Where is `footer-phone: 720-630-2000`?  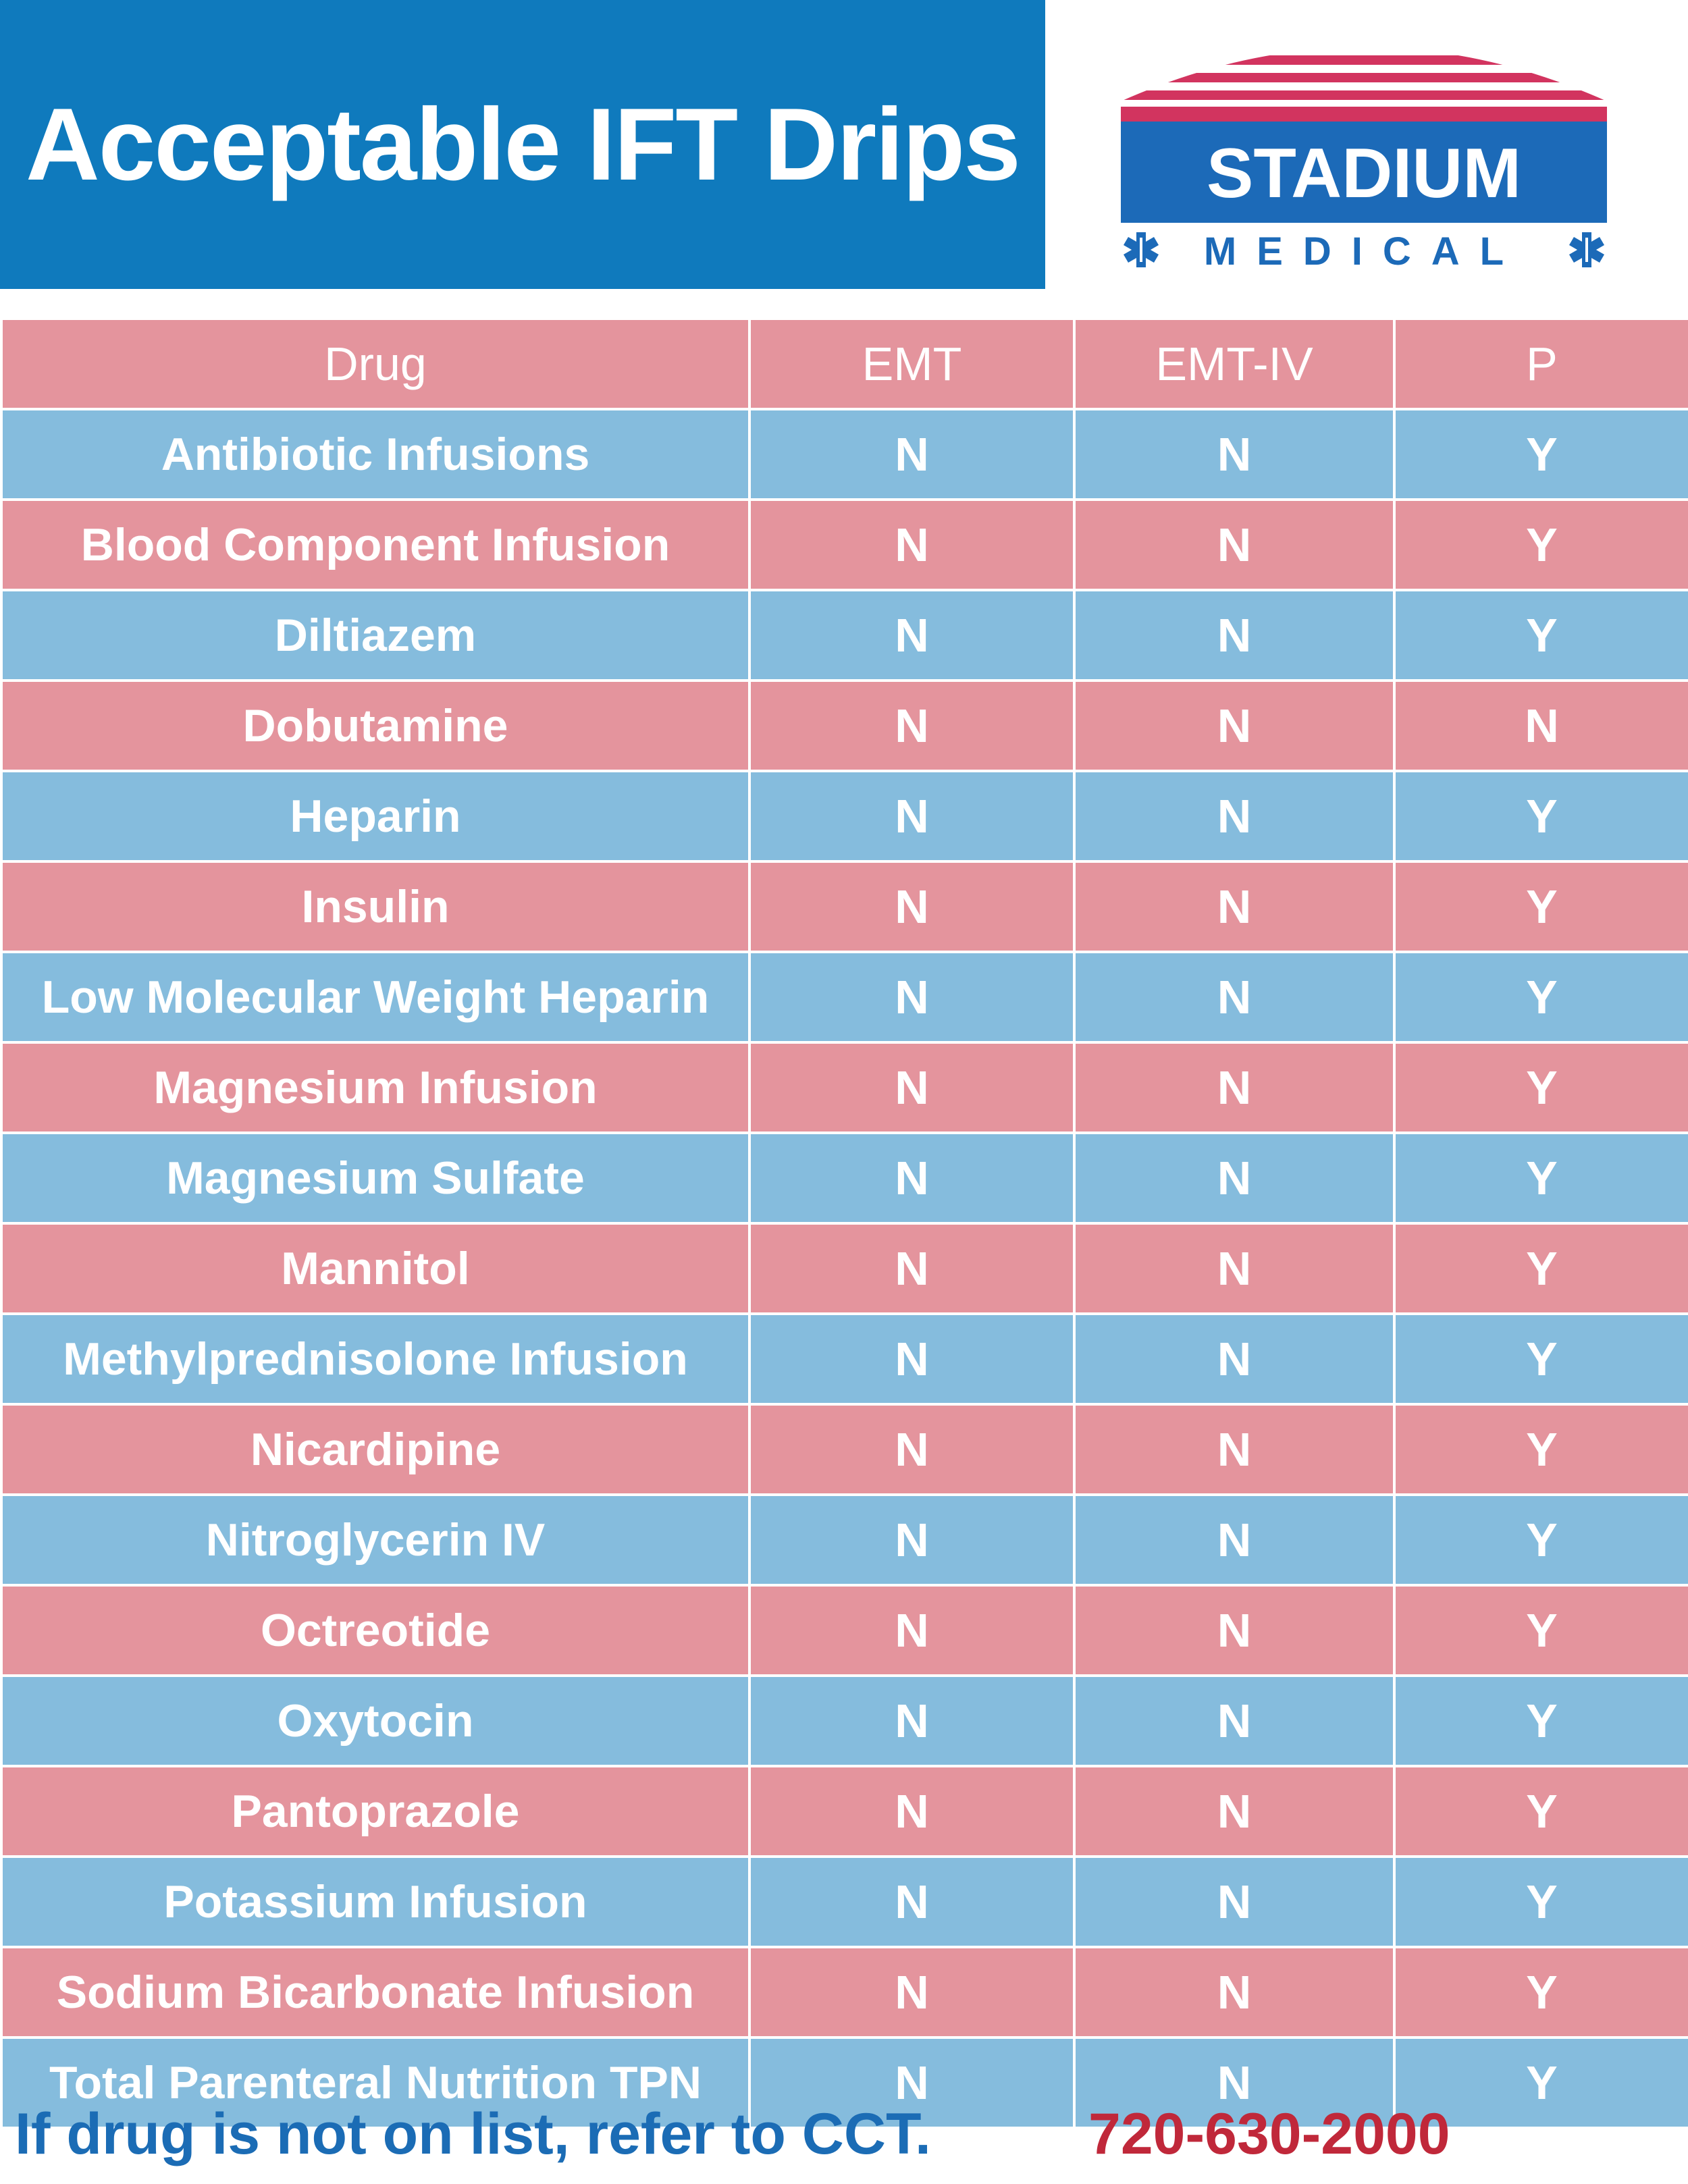
footer-phone: 720-630-2000 is located at coordinates (1269, 2134).